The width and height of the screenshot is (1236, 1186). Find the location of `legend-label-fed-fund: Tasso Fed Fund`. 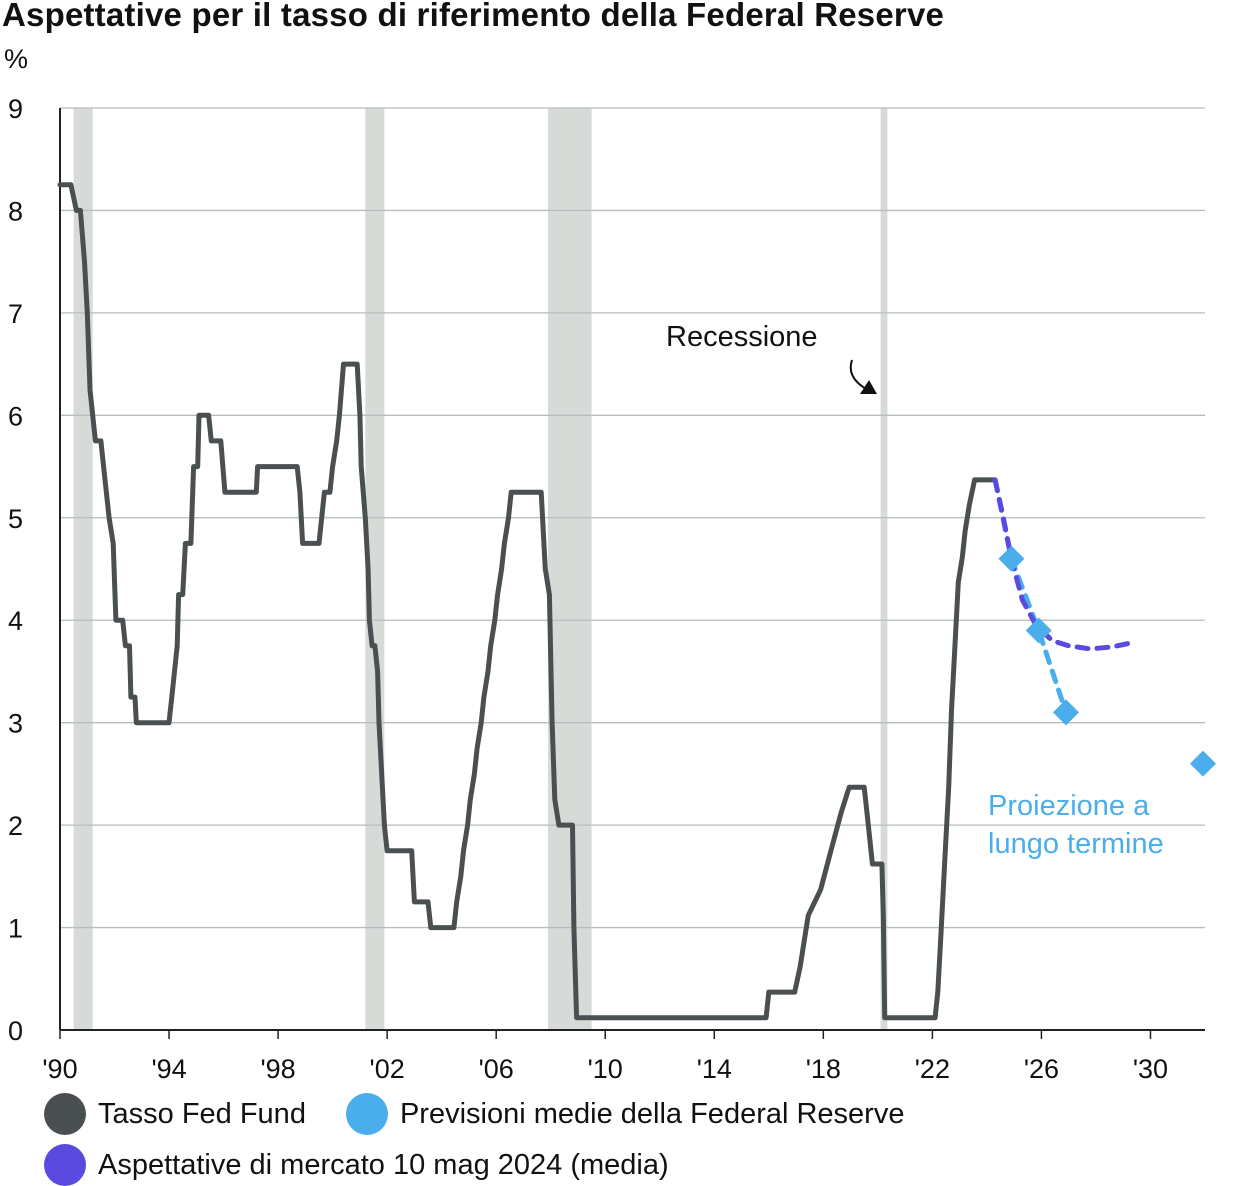

legend-label-fed-fund: Tasso Fed Fund is located at coordinates (202, 1113).